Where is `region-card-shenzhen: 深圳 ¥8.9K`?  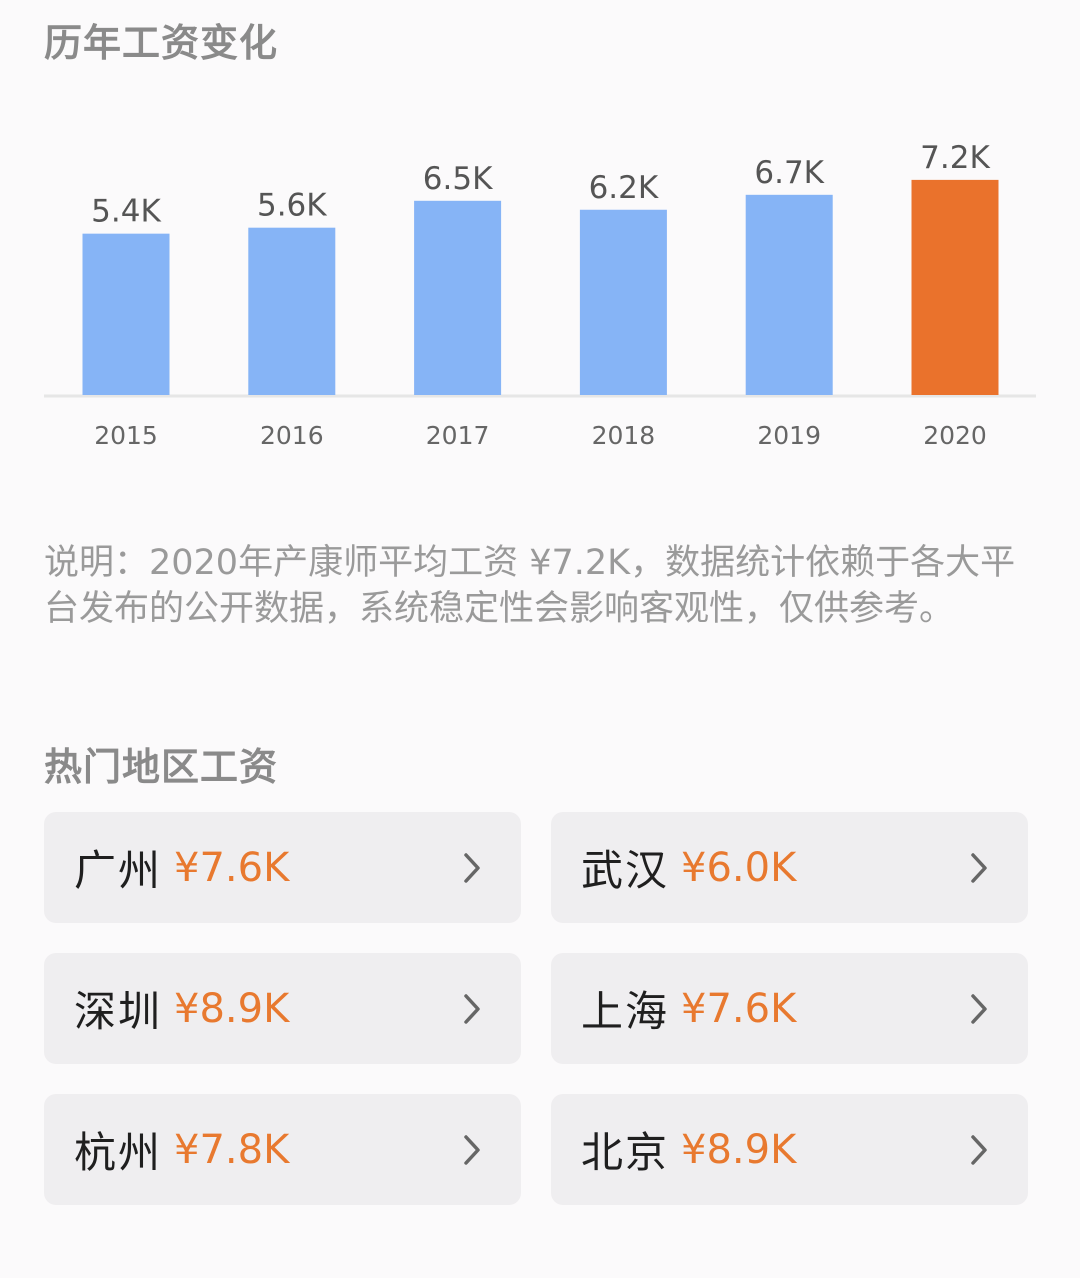 region-card-shenzhen: 深圳 ¥8.9K is located at coordinates (282, 1008).